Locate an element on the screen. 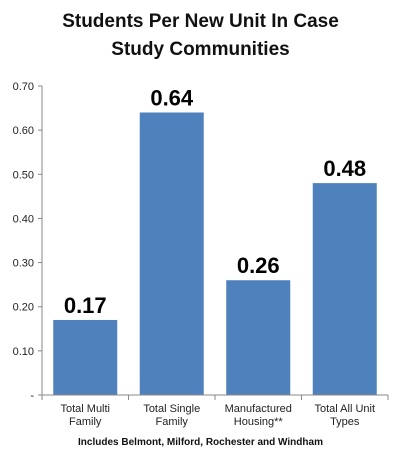  y-tick-label: - is located at coordinates (32, 396).